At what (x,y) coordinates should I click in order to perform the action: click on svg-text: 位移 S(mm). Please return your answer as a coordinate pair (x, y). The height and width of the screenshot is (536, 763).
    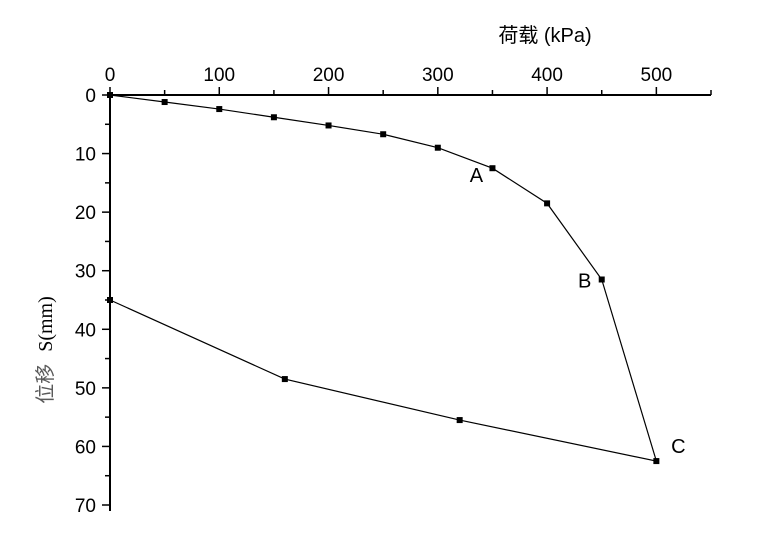
    Looking at the image, I should click on (45, 350).